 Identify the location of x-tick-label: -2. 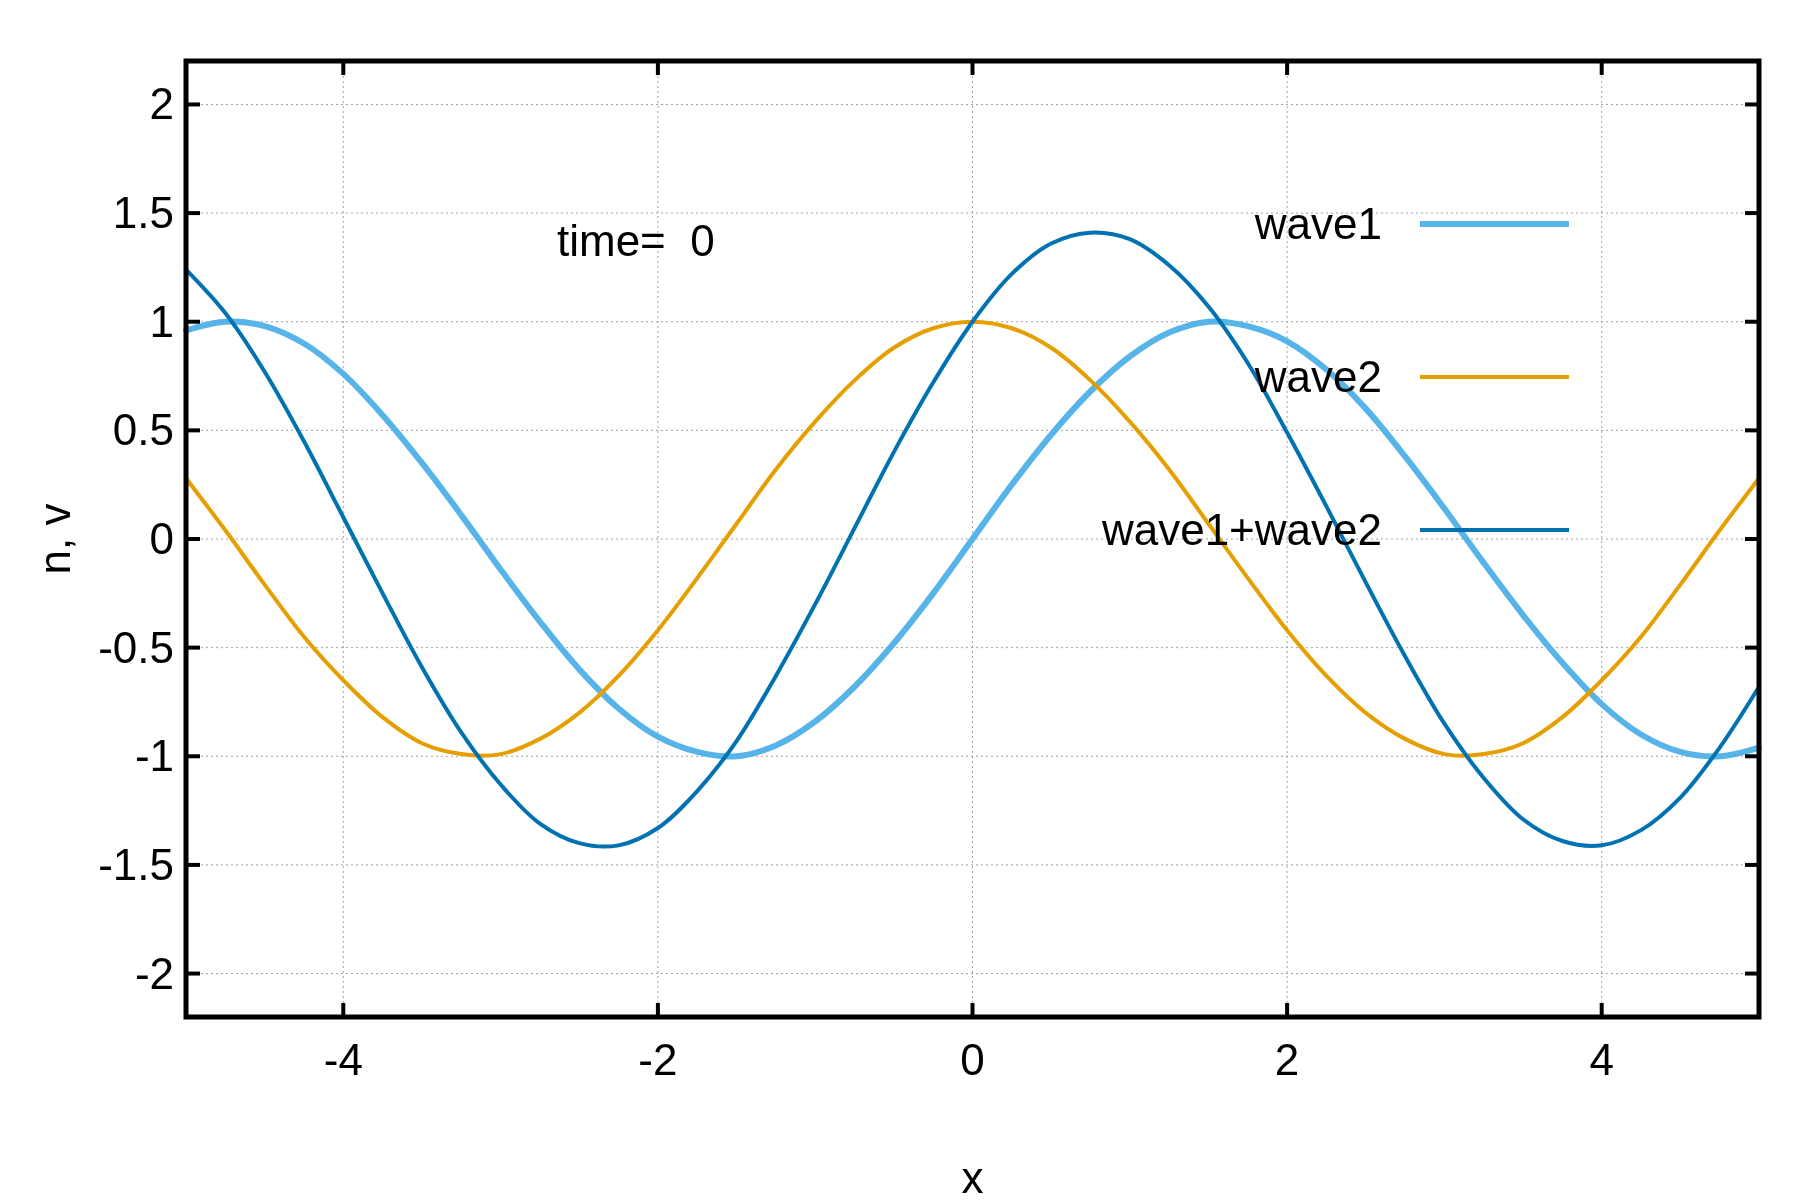
(658, 1059).